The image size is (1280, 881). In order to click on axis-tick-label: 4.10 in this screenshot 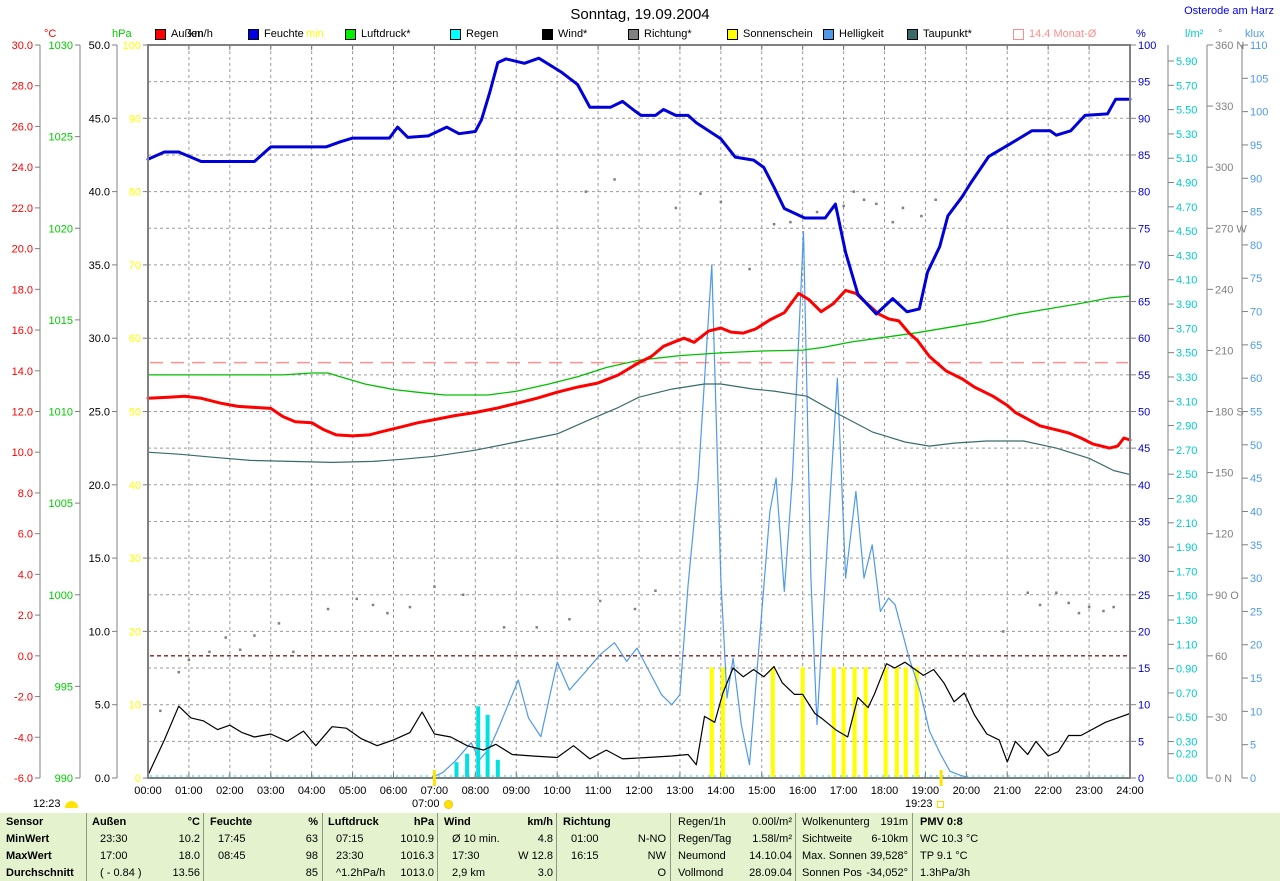, I will do `click(1186, 281)`.